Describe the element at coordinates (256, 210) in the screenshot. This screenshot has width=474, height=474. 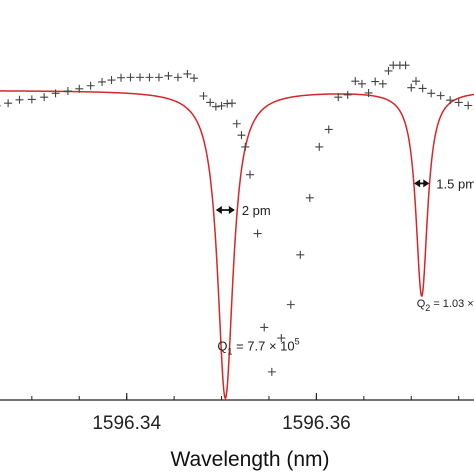
I see `linewidth-label: 2 pm` at that location.